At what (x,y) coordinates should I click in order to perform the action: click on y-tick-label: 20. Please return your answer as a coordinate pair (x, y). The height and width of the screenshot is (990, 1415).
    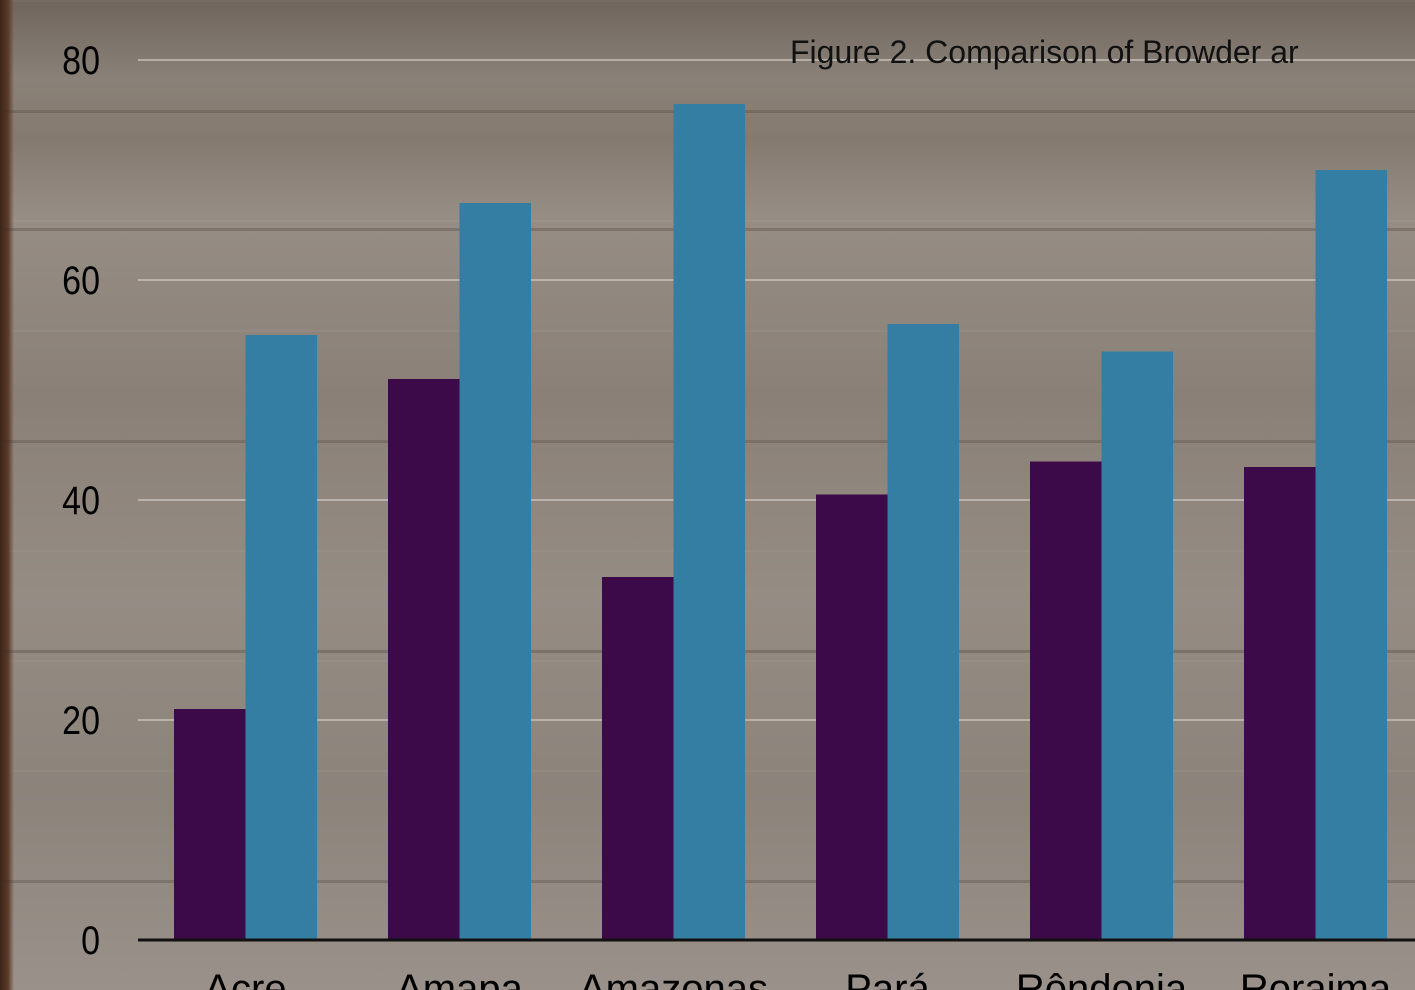
    Looking at the image, I should click on (81, 719).